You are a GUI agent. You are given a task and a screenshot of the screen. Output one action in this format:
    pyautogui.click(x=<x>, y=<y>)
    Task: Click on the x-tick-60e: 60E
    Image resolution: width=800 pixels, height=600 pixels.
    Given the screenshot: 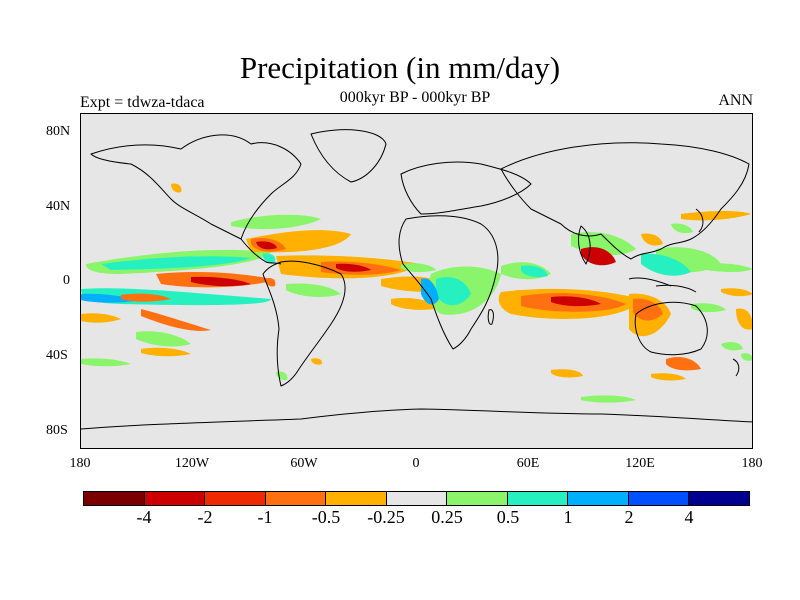 What is the action you would take?
    pyautogui.click(x=528, y=463)
    